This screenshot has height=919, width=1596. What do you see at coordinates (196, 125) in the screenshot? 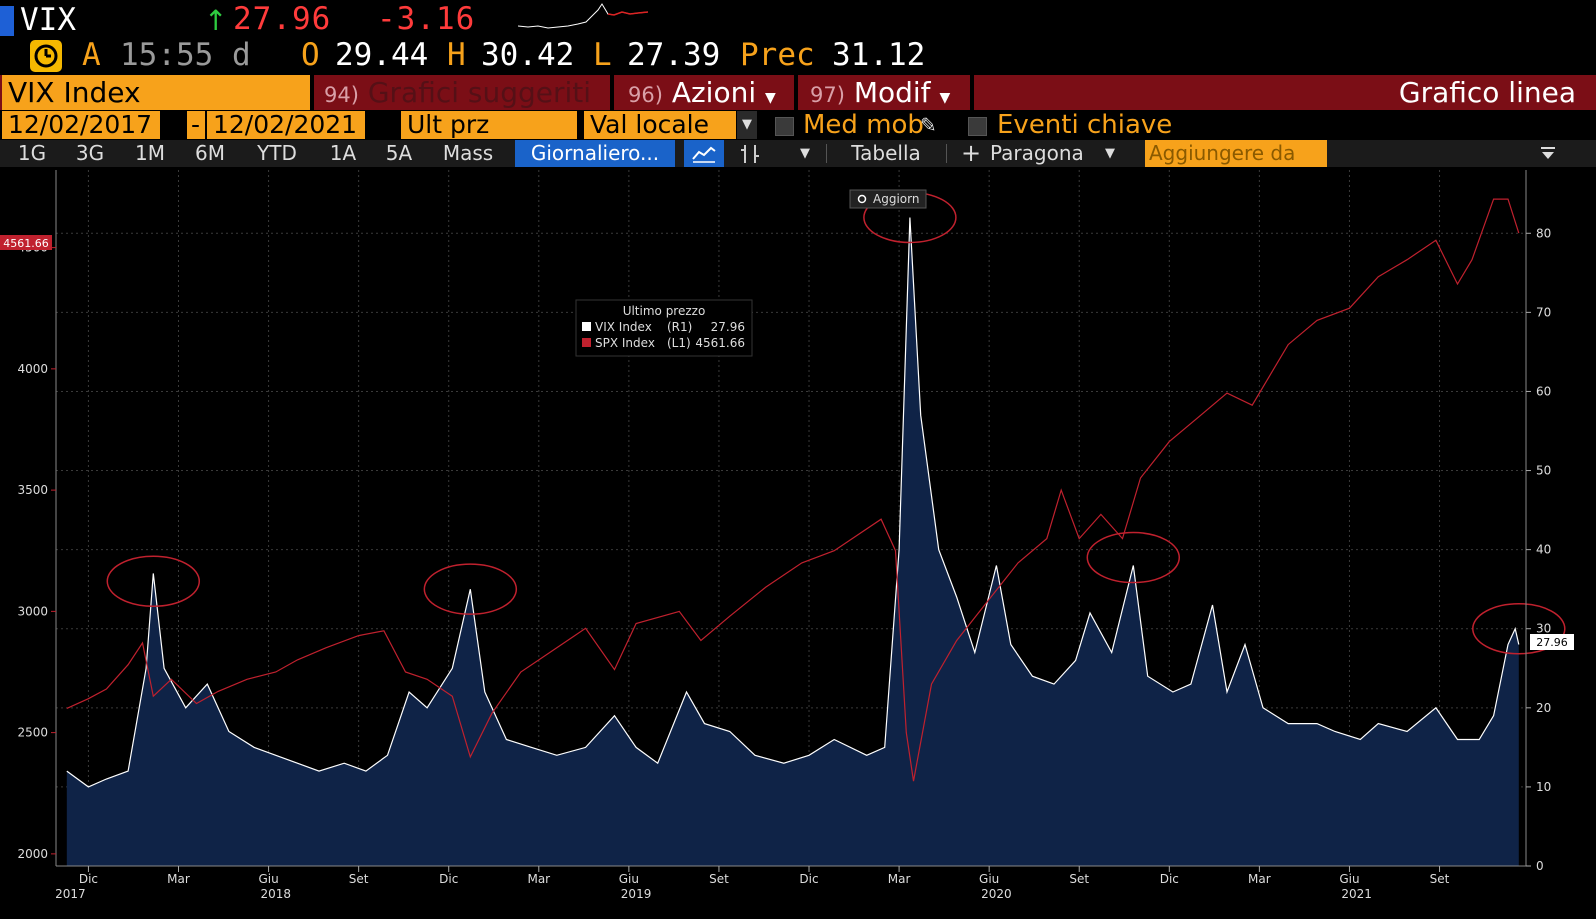
I see `date-dash: -` at bounding box center [196, 125].